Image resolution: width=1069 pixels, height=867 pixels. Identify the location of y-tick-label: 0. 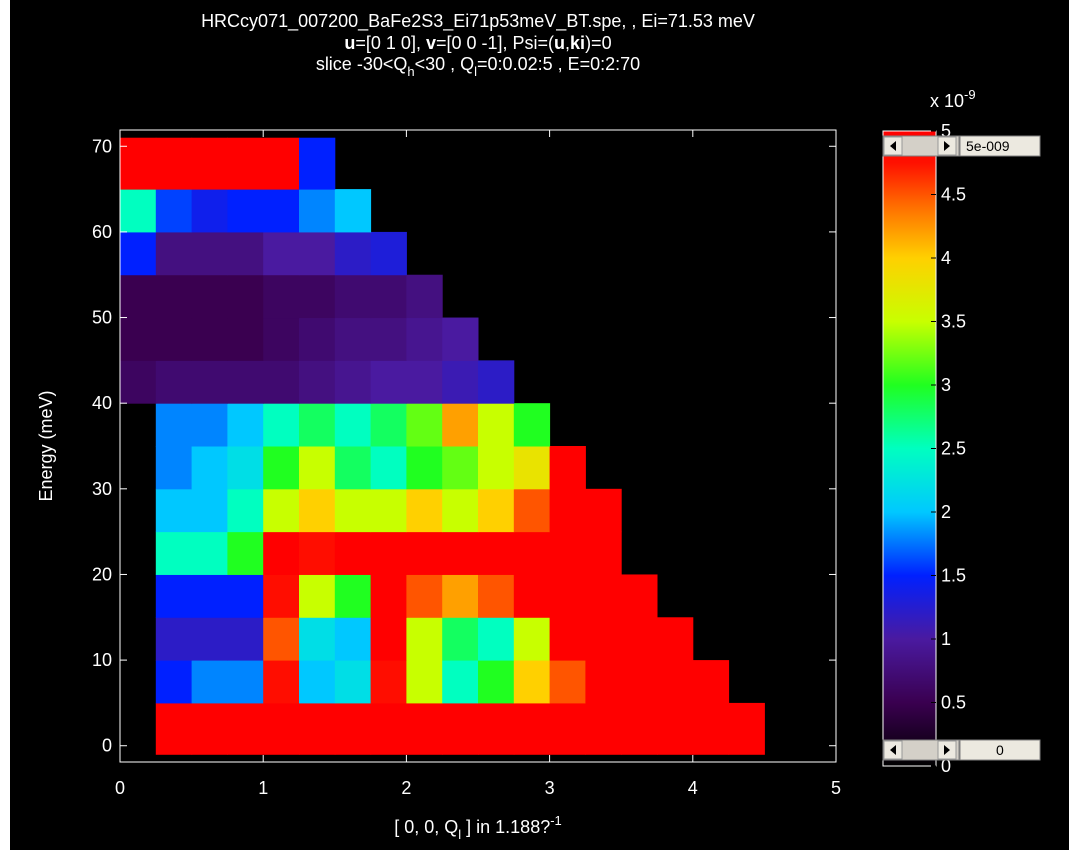
(107, 746).